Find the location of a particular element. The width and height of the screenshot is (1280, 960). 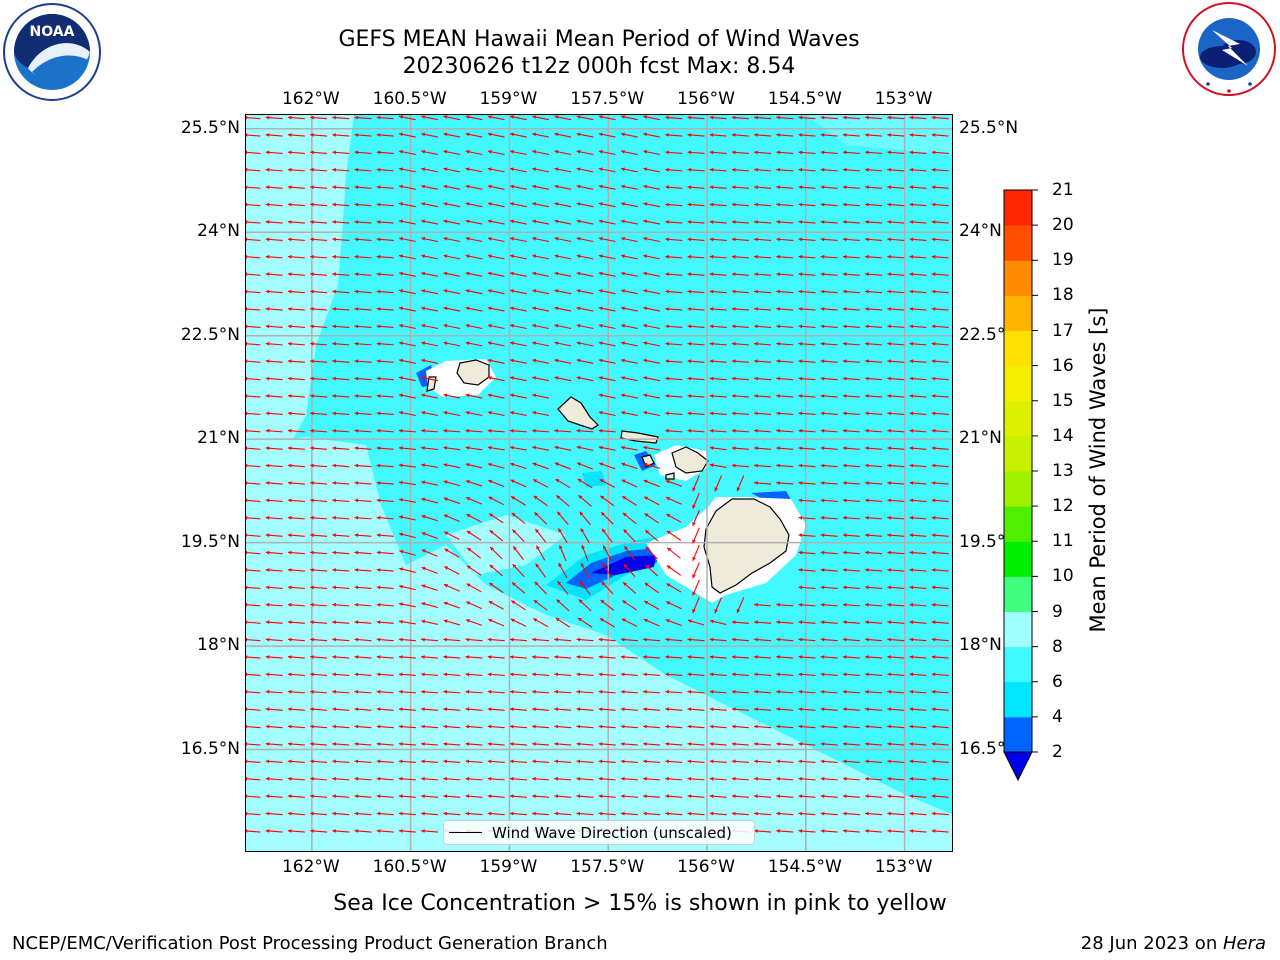

lat-tick-label-right: 25.5°N is located at coordinates (989, 127).